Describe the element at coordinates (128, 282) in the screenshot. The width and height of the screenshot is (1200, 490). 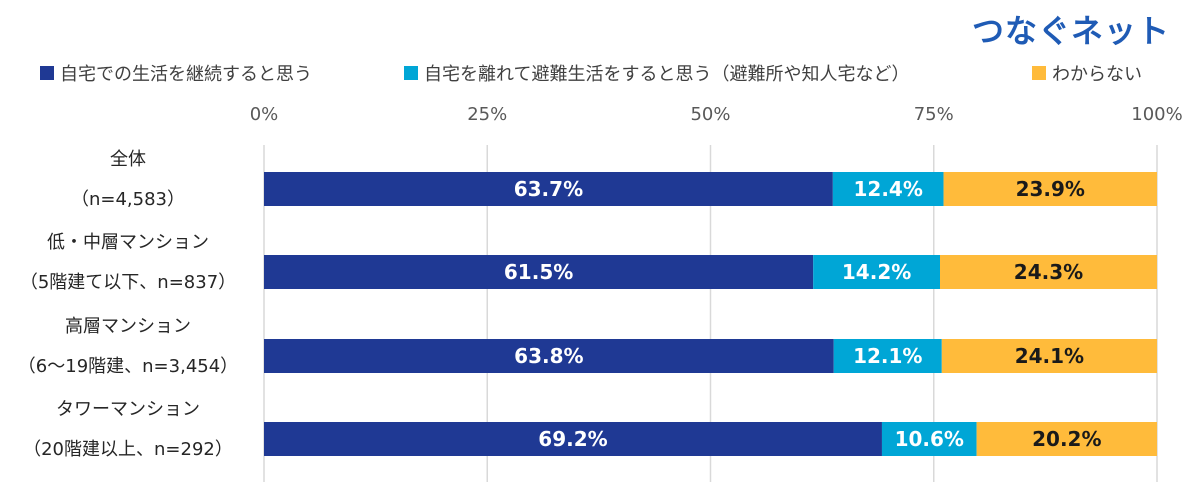
I see `category-label-1-1: （5階建て以下、n=837）` at that location.